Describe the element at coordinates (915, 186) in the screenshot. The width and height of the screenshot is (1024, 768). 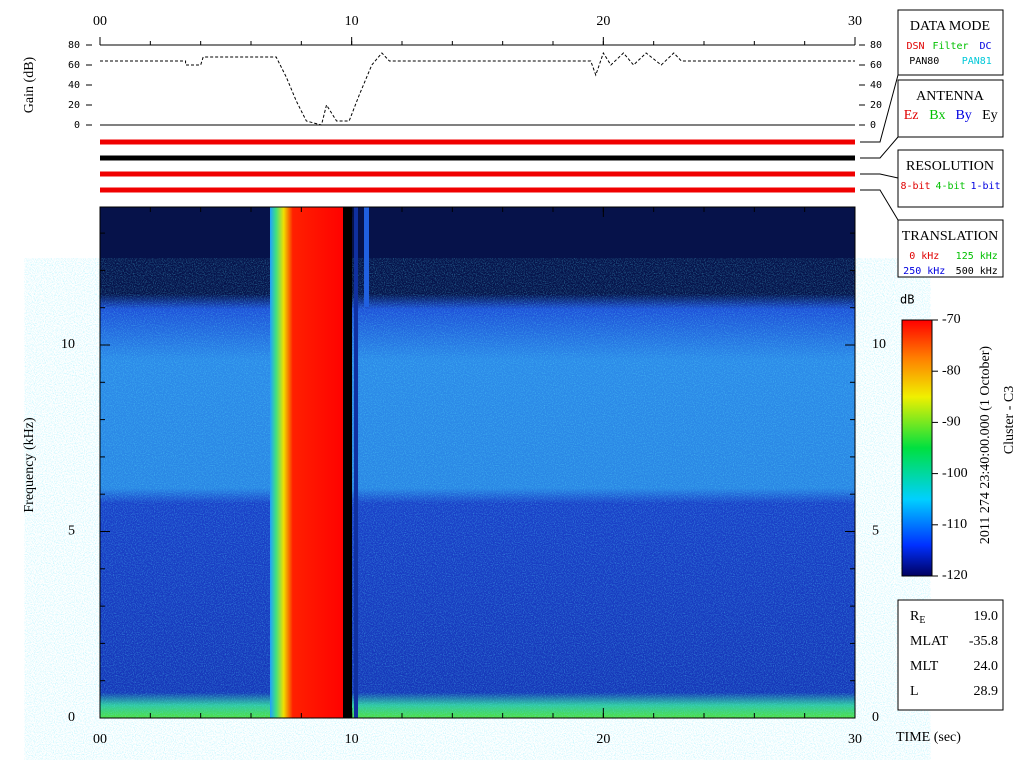
I see `legend-item: 8-bit` at that location.